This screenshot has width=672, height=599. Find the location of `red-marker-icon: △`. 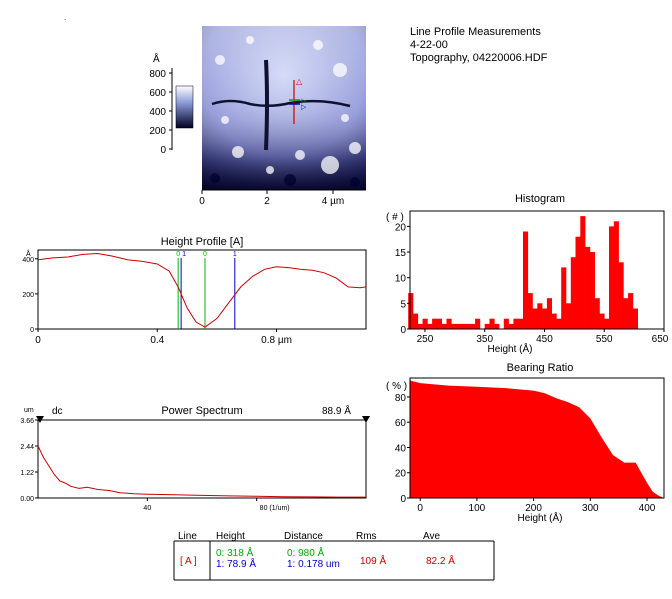

red-marker-icon: △ is located at coordinates (299, 81).